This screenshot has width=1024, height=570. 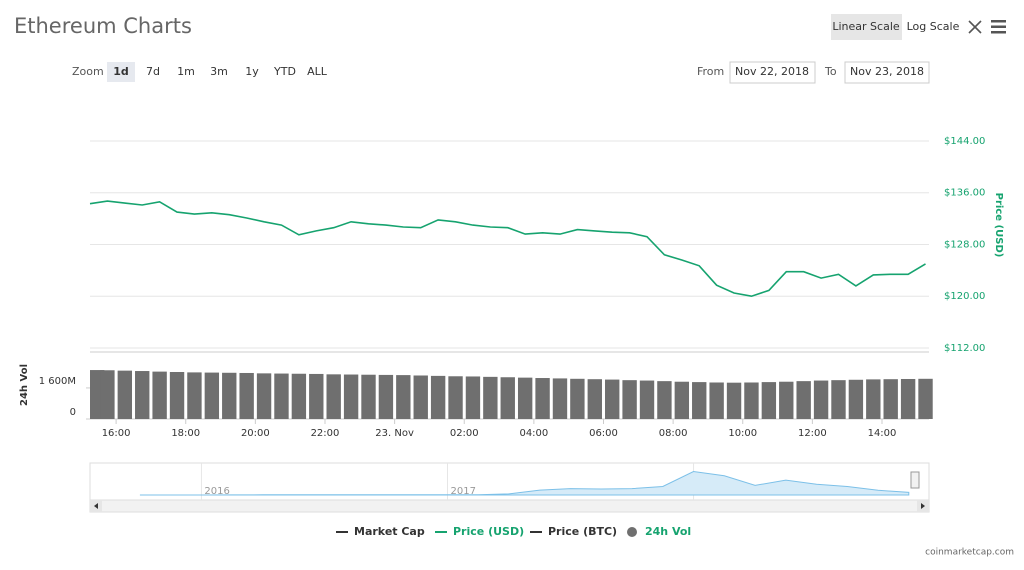 What do you see at coordinates (325, 433) in the screenshot?
I see `x-tick-label: 22:00` at bounding box center [325, 433].